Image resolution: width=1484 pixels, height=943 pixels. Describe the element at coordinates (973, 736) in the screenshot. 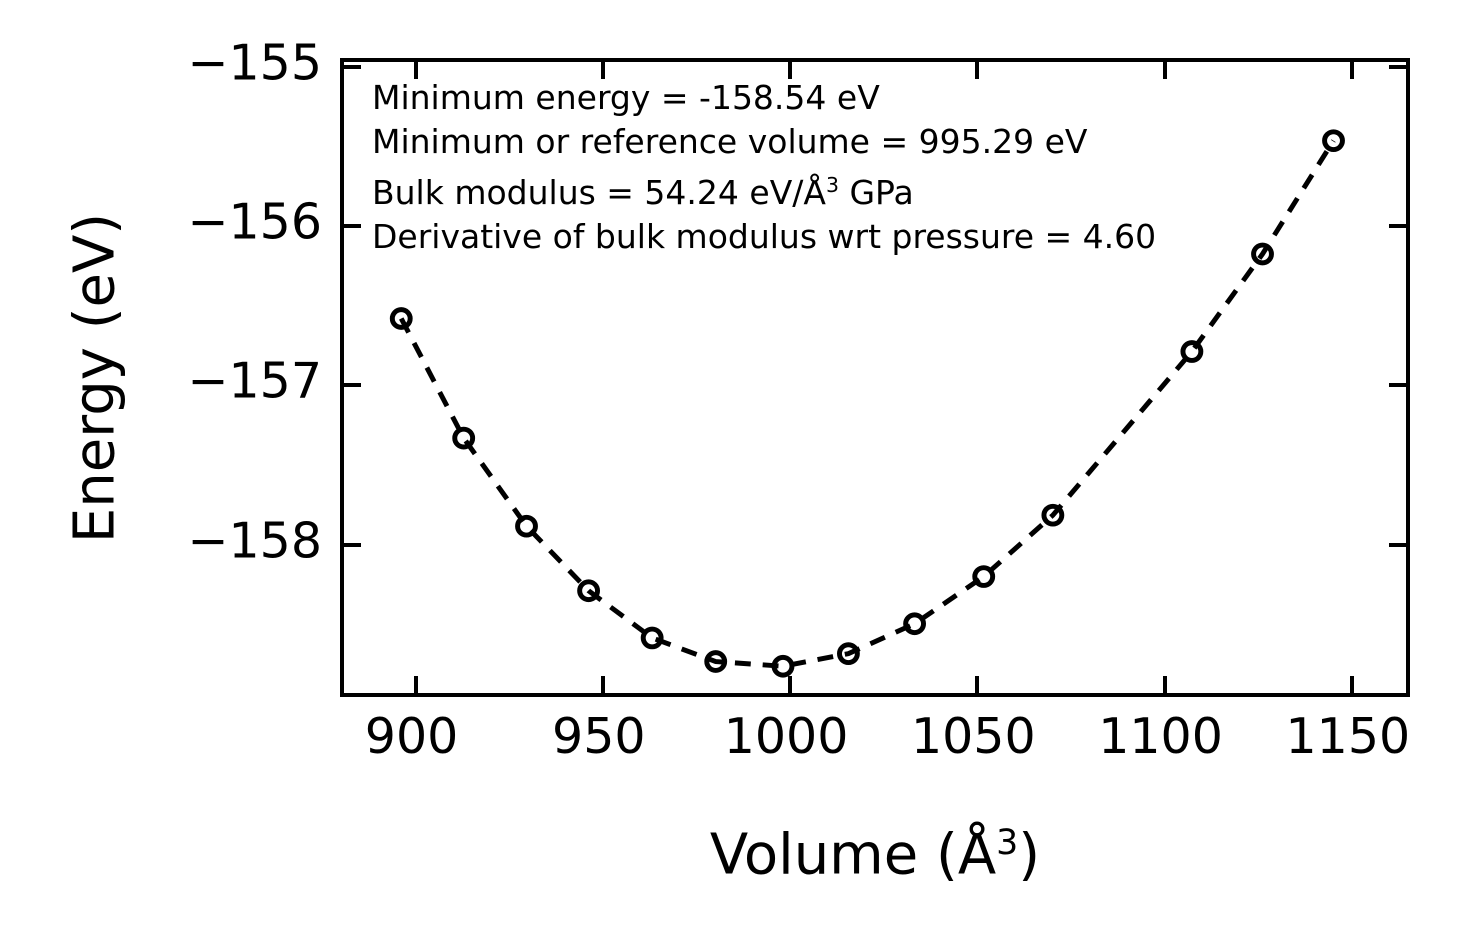

I see `x-axis-tick-label: 1050` at that location.